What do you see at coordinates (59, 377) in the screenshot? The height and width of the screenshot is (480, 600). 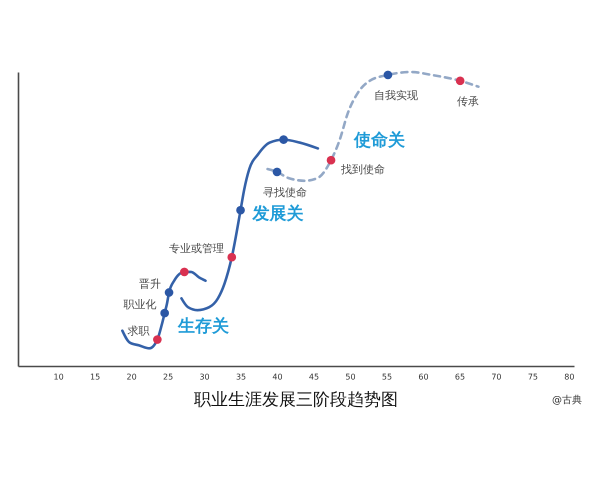 I see `x-tick-label: 10` at bounding box center [59, 377].